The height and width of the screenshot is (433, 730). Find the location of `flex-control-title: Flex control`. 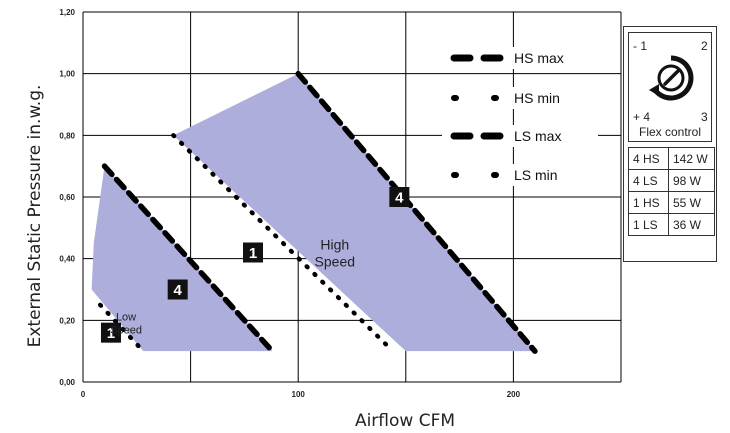

flex-control-title: Flex control is located at coordinates (670, 132).